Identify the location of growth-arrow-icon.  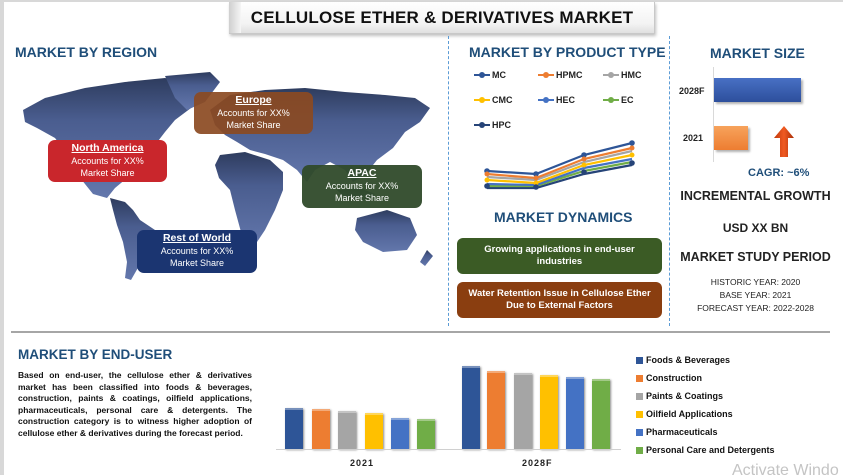
(784, 141).